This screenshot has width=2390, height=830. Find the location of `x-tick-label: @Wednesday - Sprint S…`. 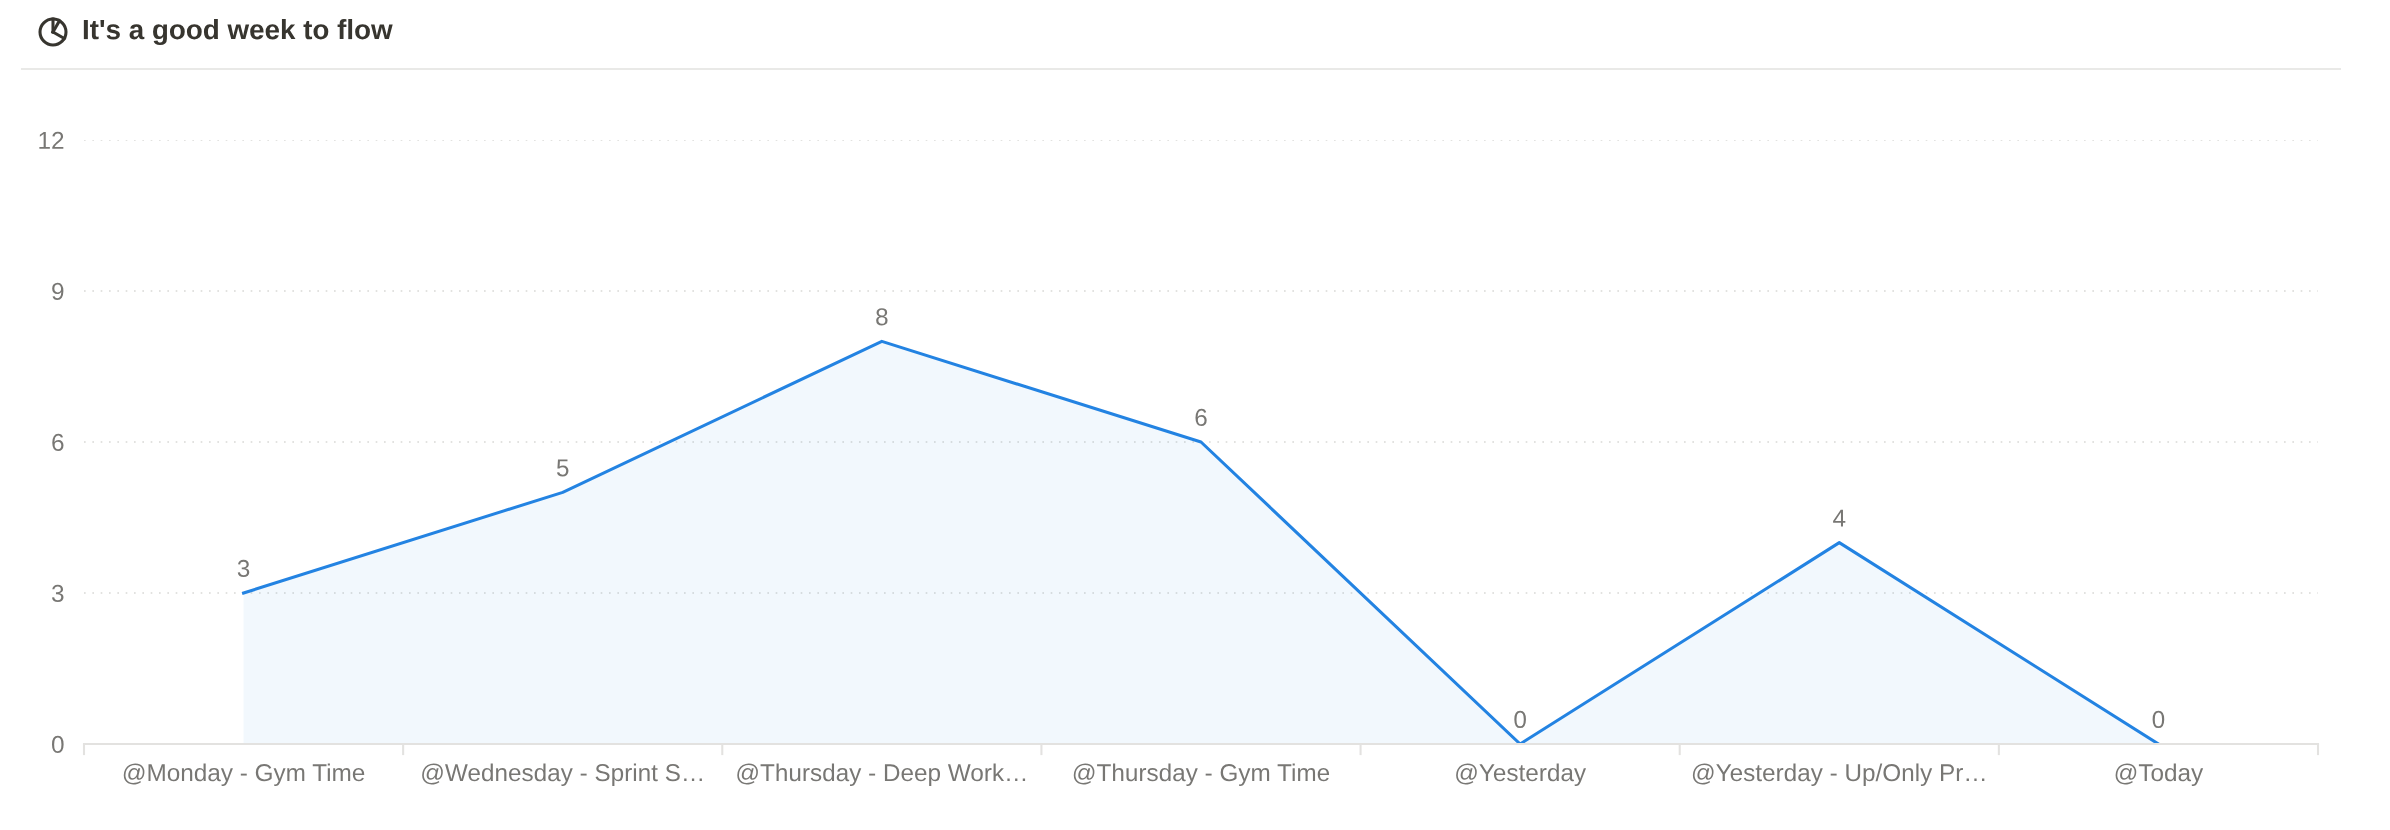

x-tick-label: @Wednesday - Sprint S… is located at coordinates (562, 775).